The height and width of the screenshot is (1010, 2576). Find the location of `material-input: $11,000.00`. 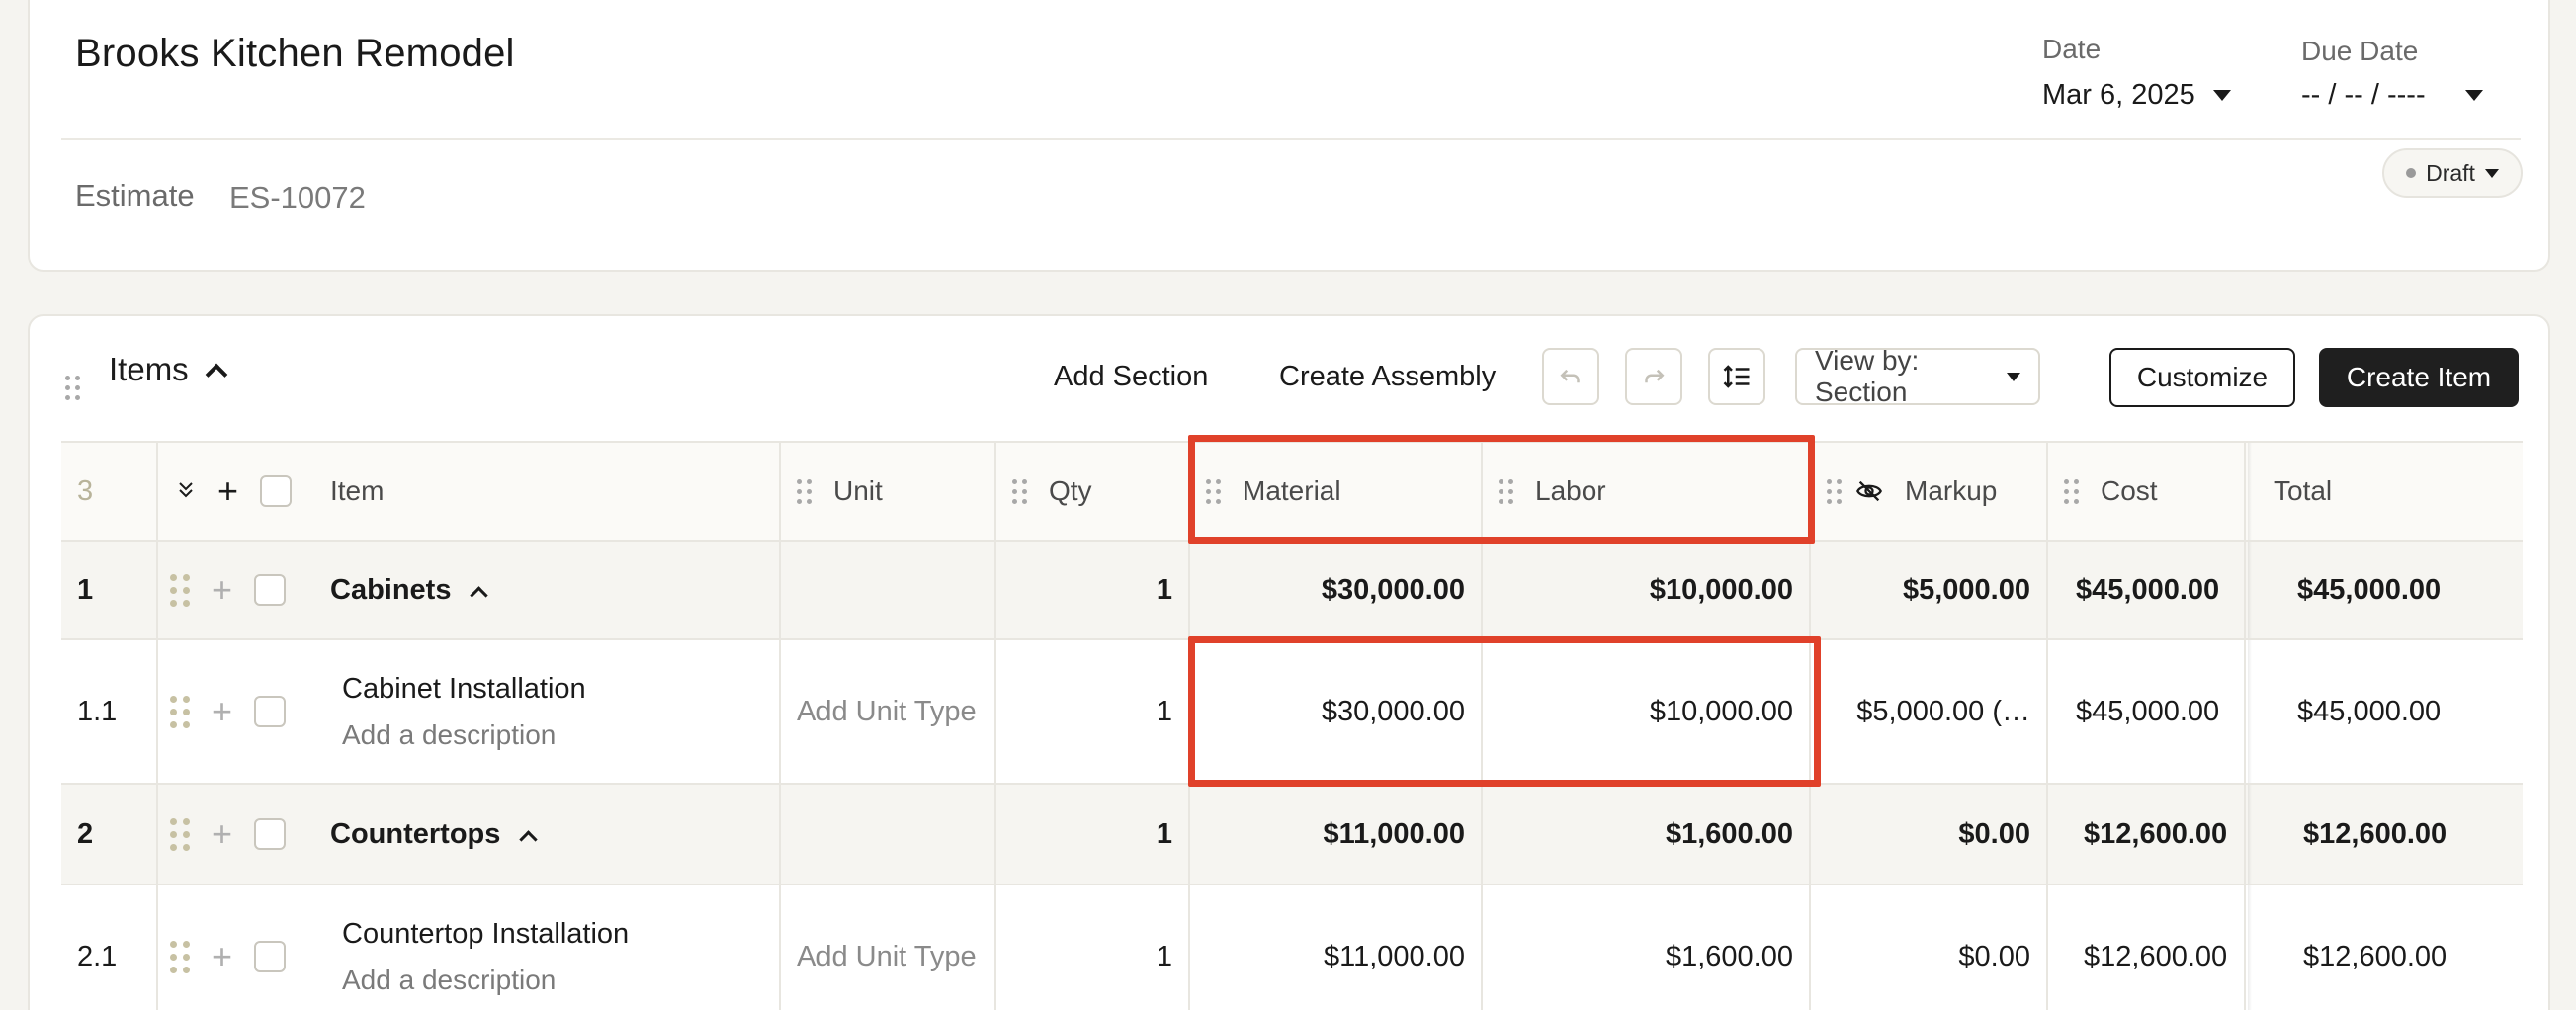

material-input: $11,000.00 is located at coordinates (1336, 947).